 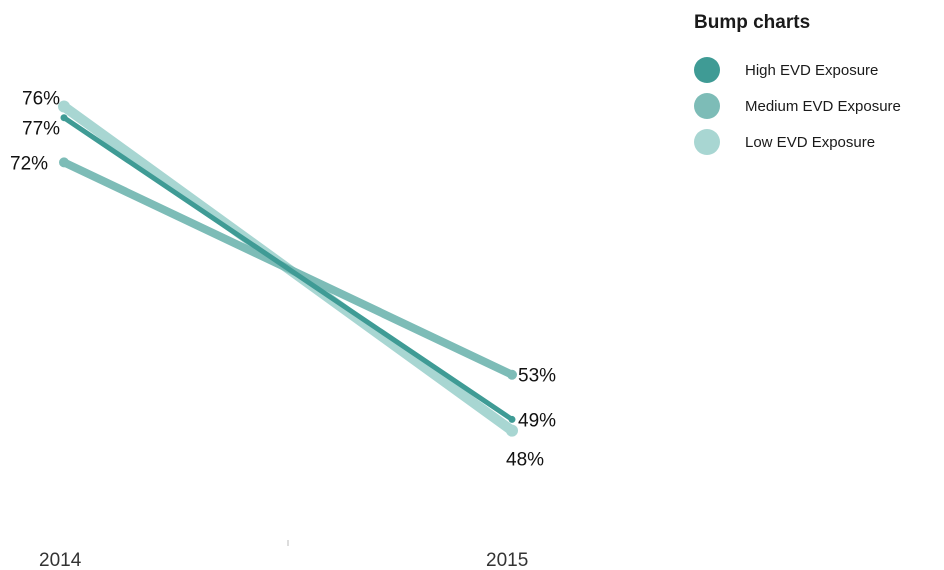 What do you see at coordinates (537, 420) in the screenshot?
I see `data-label-0-1: 49%` at bounding box center [537, 420].